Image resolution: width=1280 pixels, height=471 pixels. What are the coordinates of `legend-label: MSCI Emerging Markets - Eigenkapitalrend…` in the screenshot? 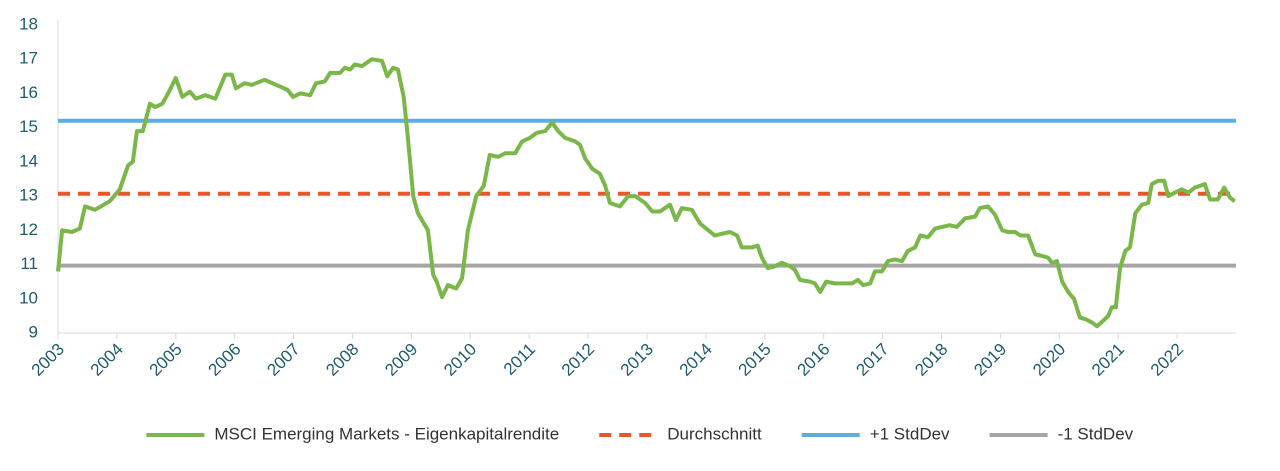 It's located at (386, 433).